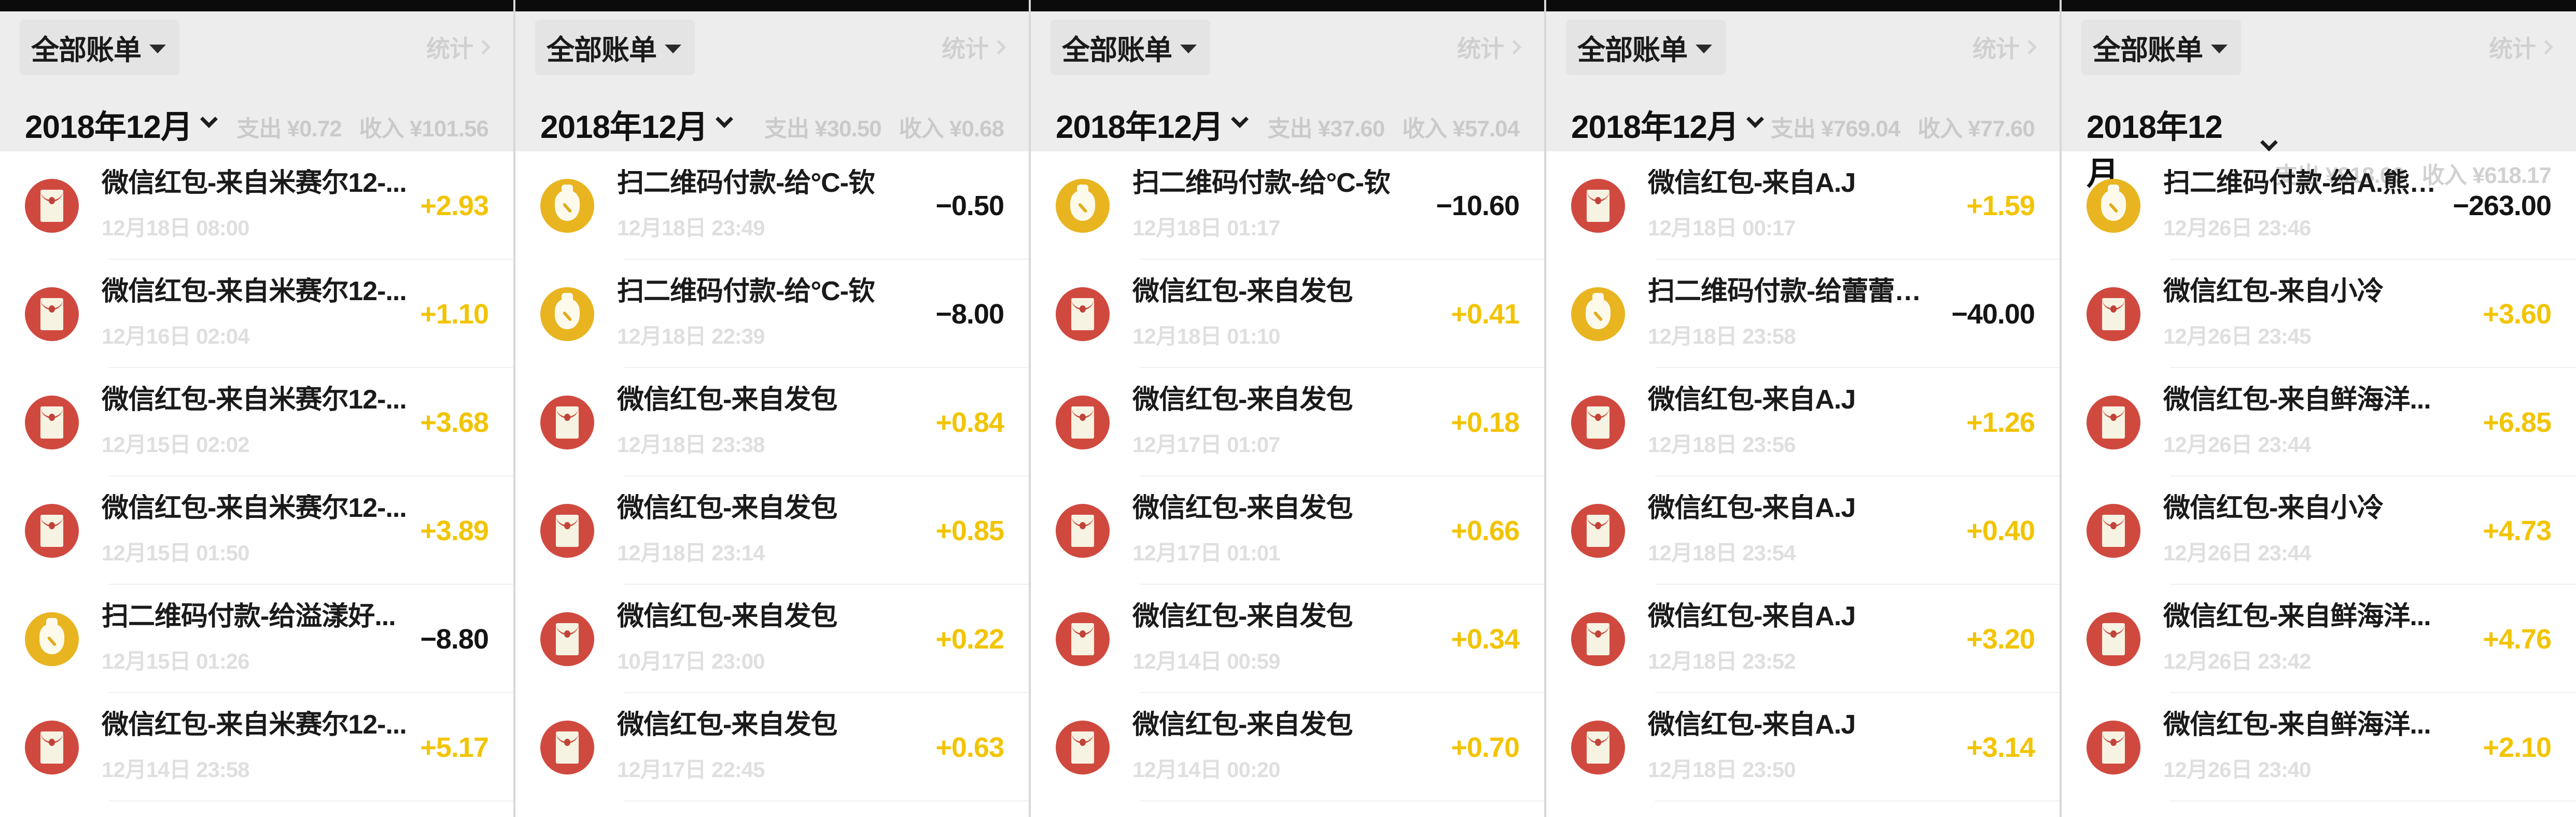 This screenshot has width=2576, height=817. Describe the element at coordinates (2219, 48) in the screenshot. I see `caret-down-icon` at that location.